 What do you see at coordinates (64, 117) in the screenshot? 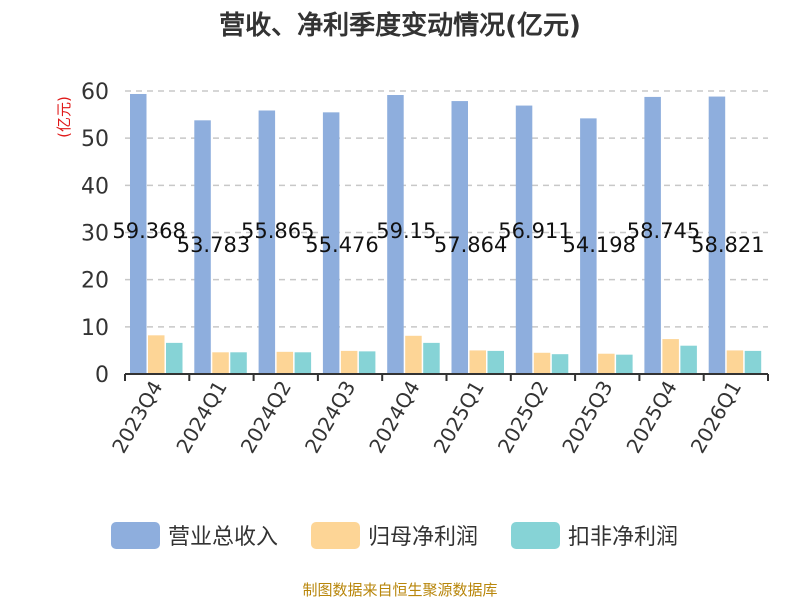
I see `y-axis-label: (亿元)` at bounding box center [64, 117].